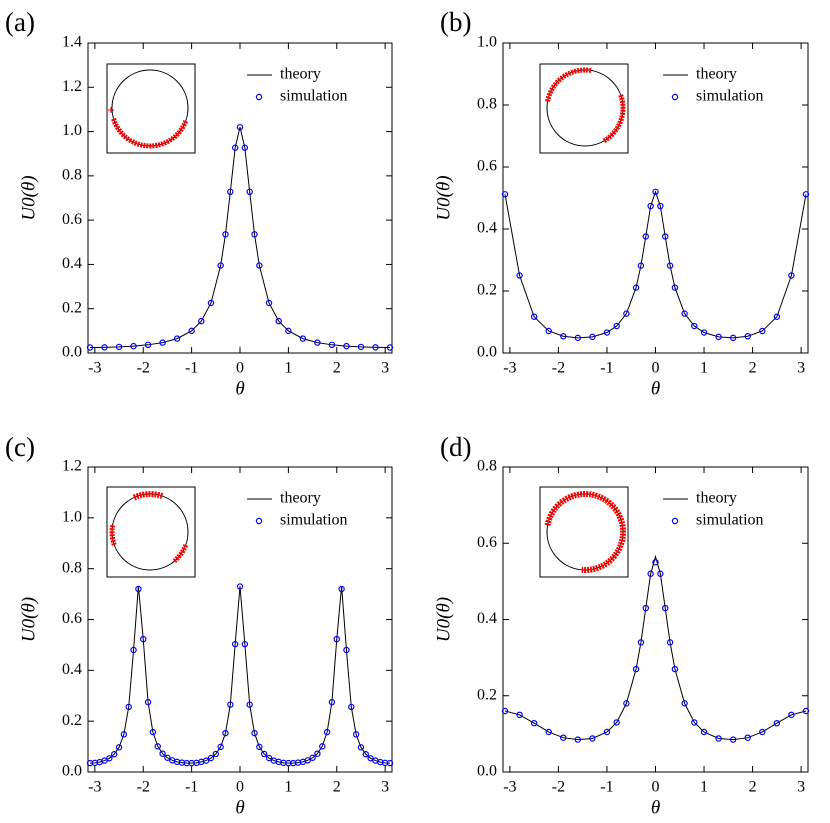 This screenshot has height=823, width=830. I want to click on y-axis-label: U0(θ), so click(443, 197).